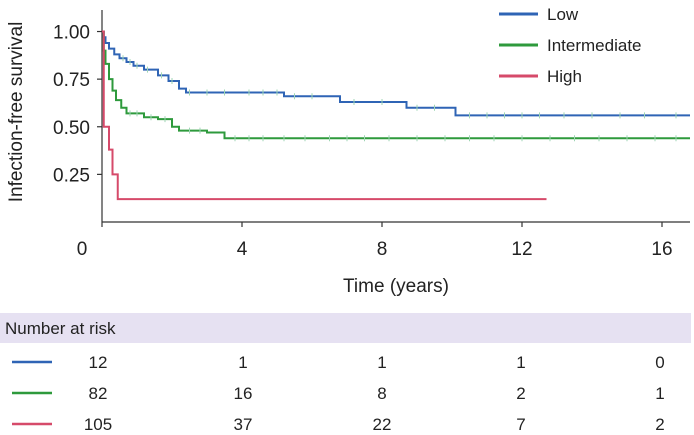 The width and height of the screenshot is (694, 435). I want to click on risk-count: 22, so click(382, 424).